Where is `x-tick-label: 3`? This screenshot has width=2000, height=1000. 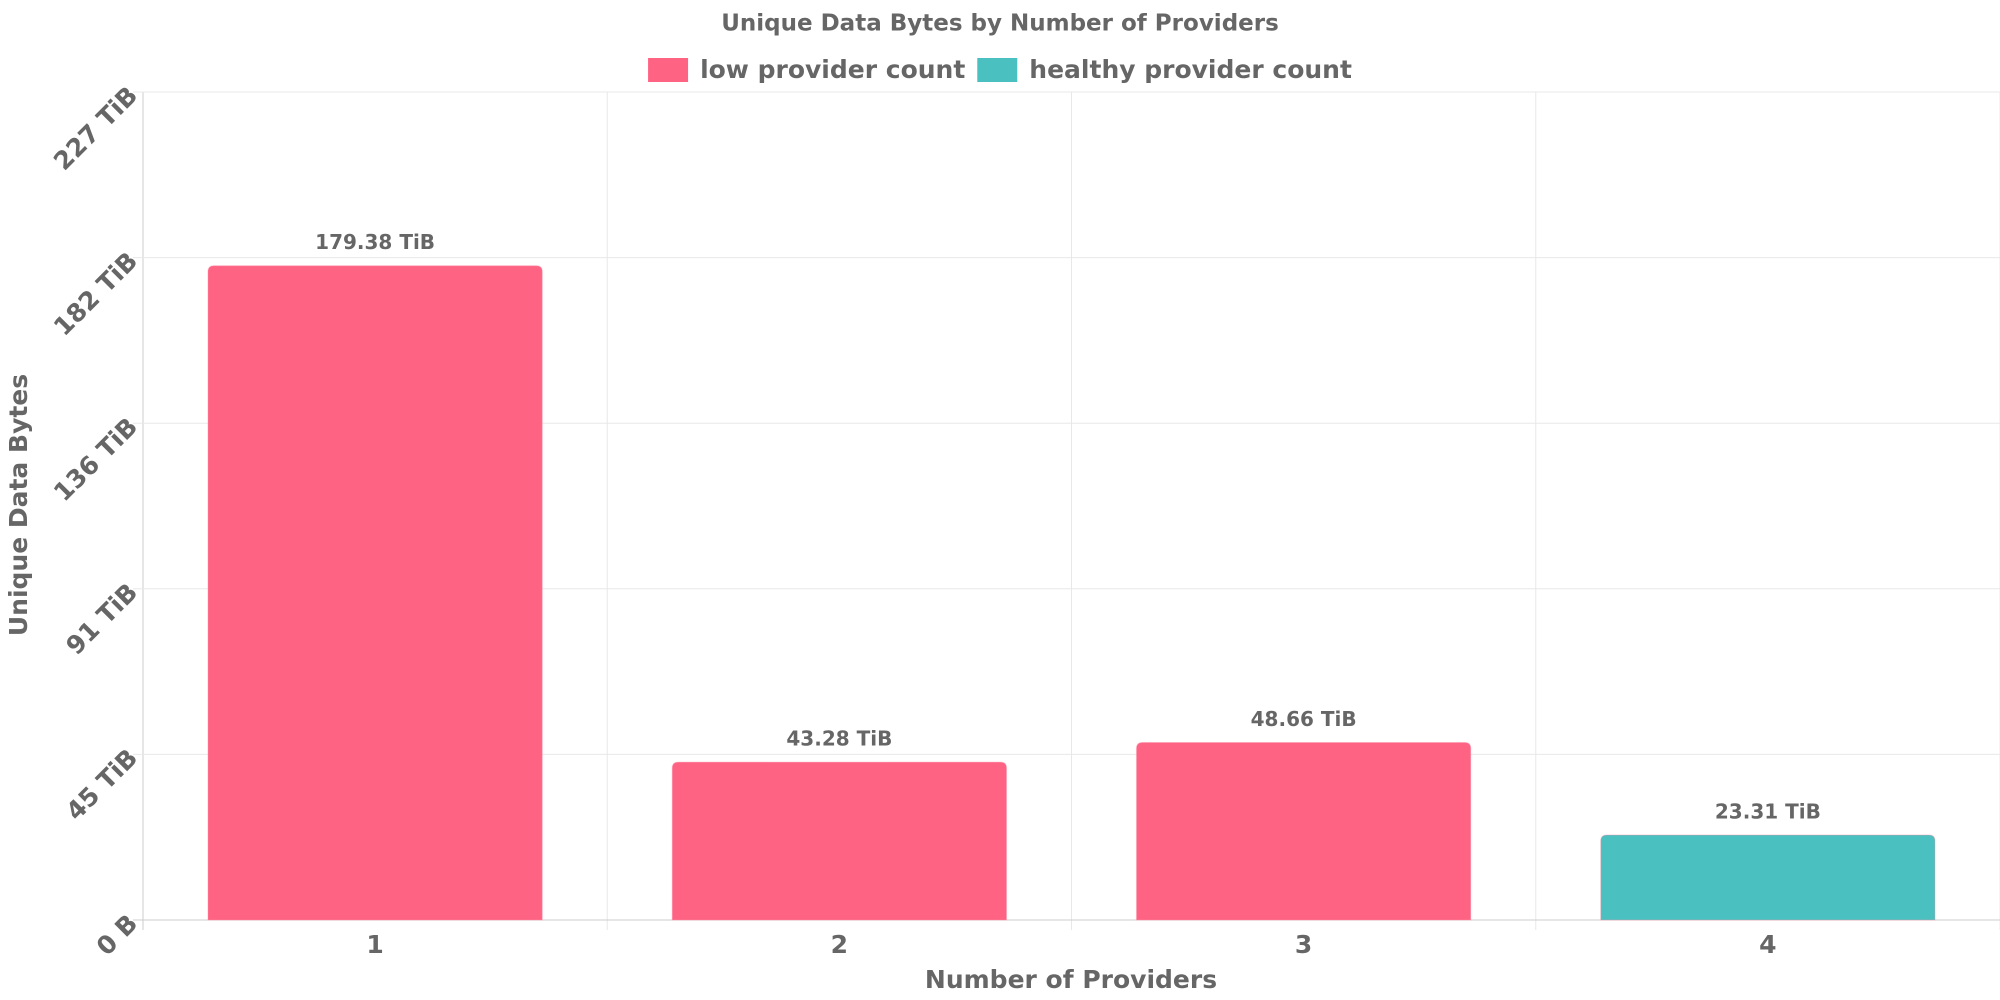 x-tick-label: 3 is located at coordinates (1303, 944).